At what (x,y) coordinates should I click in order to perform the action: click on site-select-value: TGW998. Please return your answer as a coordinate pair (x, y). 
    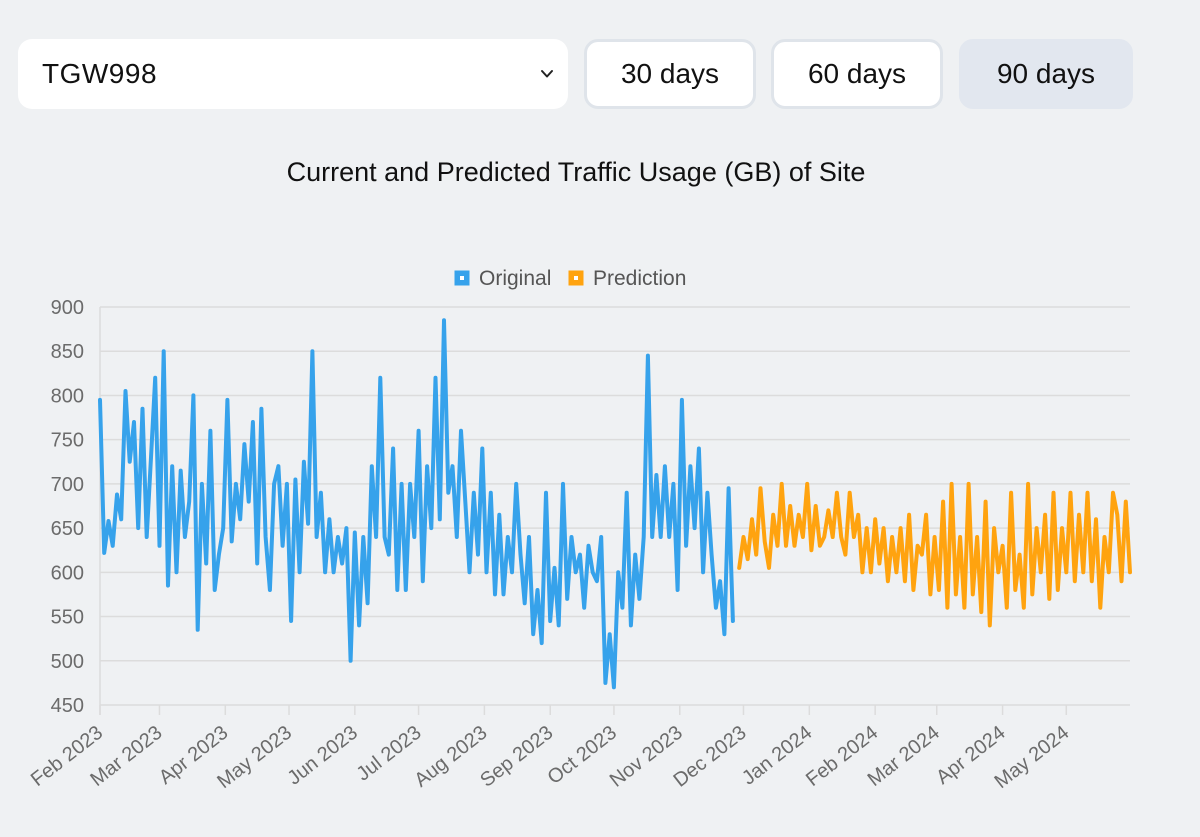
    Looking at the image, I should click on (100, 73).